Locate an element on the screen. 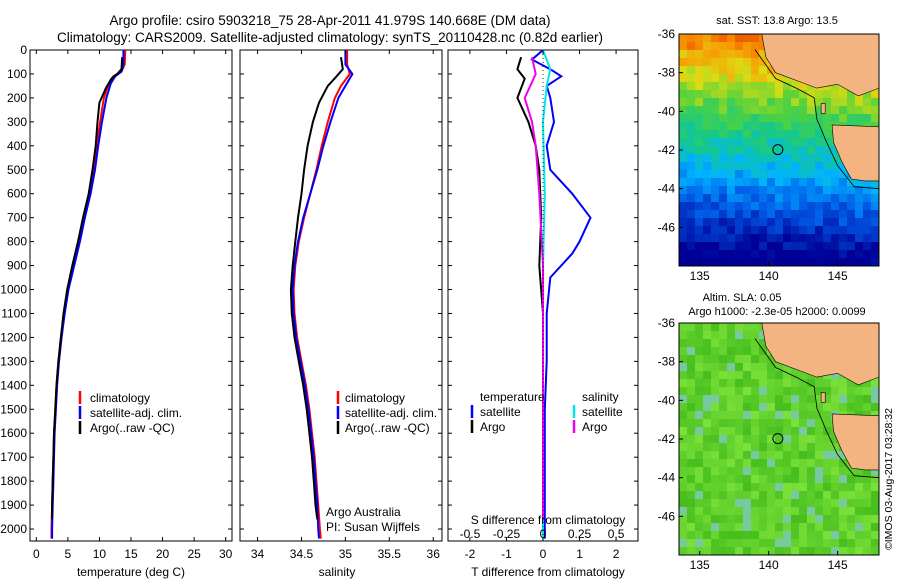 The height and width of the screenshot is (580, 900). sla-map-argo-position-marker is located at coordinates (778, 439).